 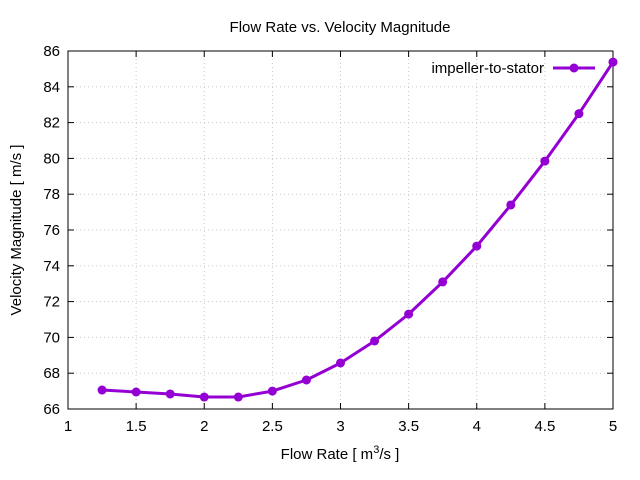 I want to click on y-tick-label: 70, so click(x=51, y=337).